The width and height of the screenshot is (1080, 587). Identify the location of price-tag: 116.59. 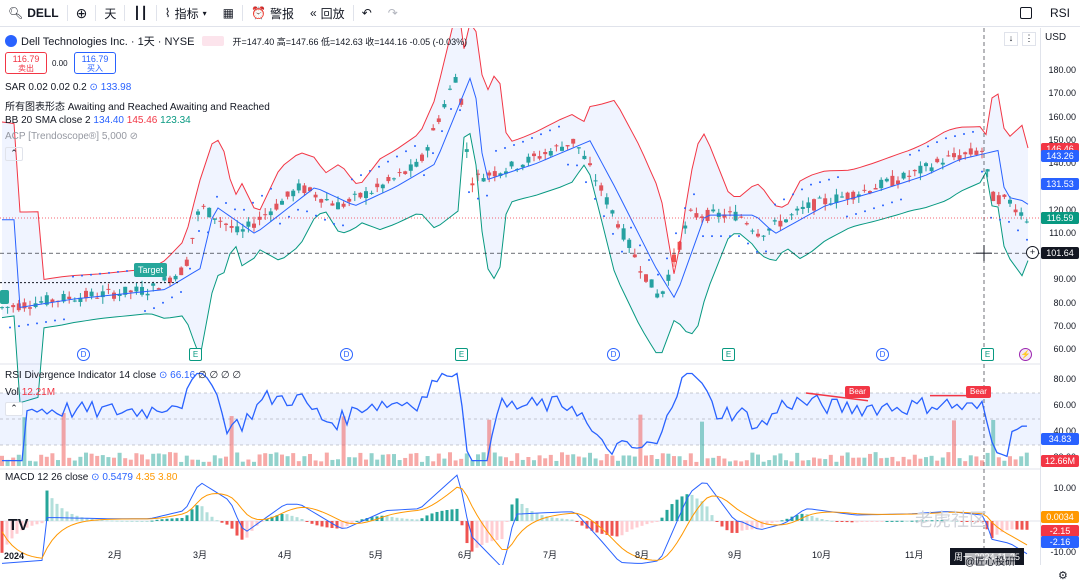
(1060, 218).